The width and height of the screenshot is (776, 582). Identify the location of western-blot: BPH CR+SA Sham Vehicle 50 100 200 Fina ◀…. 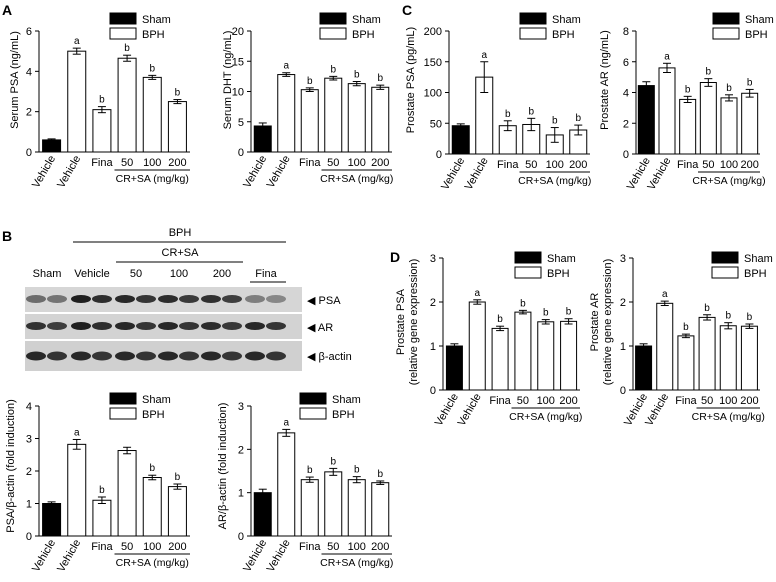
(188, 299).